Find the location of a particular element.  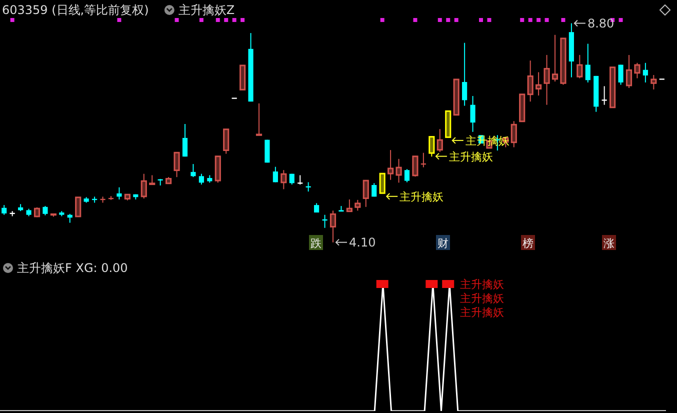

annotation: 涨 is located at coordinates (609, 243).